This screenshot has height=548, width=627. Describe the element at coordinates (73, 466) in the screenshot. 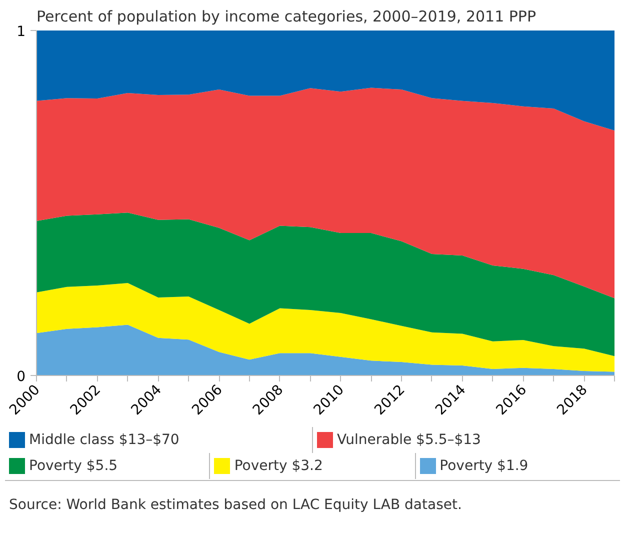

I see `legend-label: Poverty $5.5` at that location.